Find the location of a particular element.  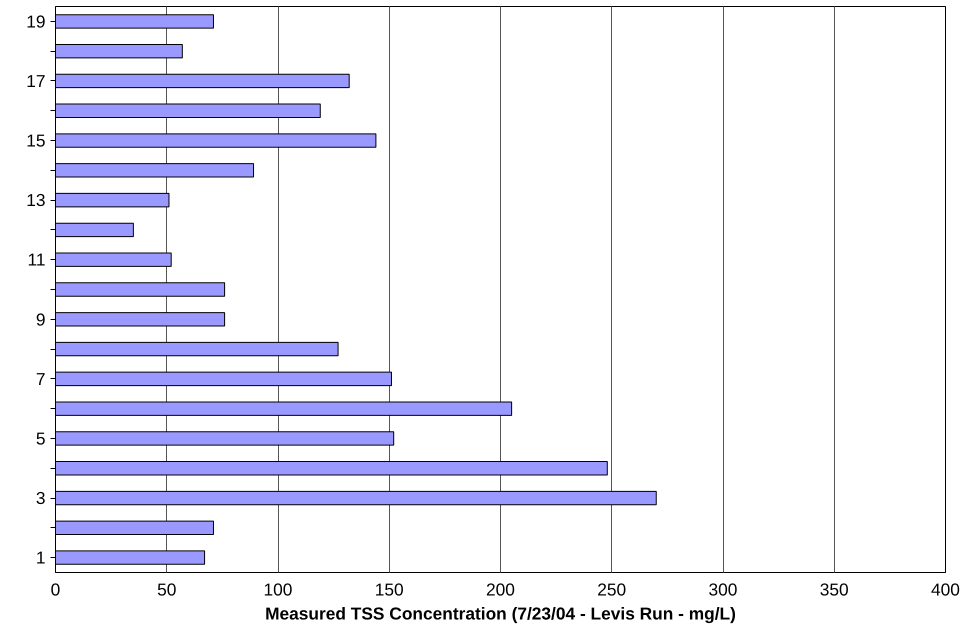

y-tick-label: 3 is located at coordinates (41, 498).